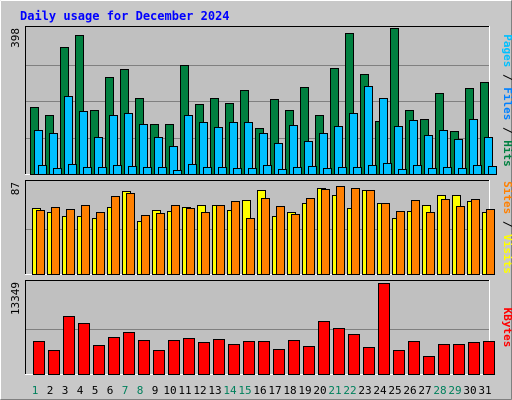 Image resolution: width=512 pixels, height=400 pixels. What do you see at coordinates (484, 390) in the screenshot?
I see `day-label: 31` at bounding box center [484, 390].